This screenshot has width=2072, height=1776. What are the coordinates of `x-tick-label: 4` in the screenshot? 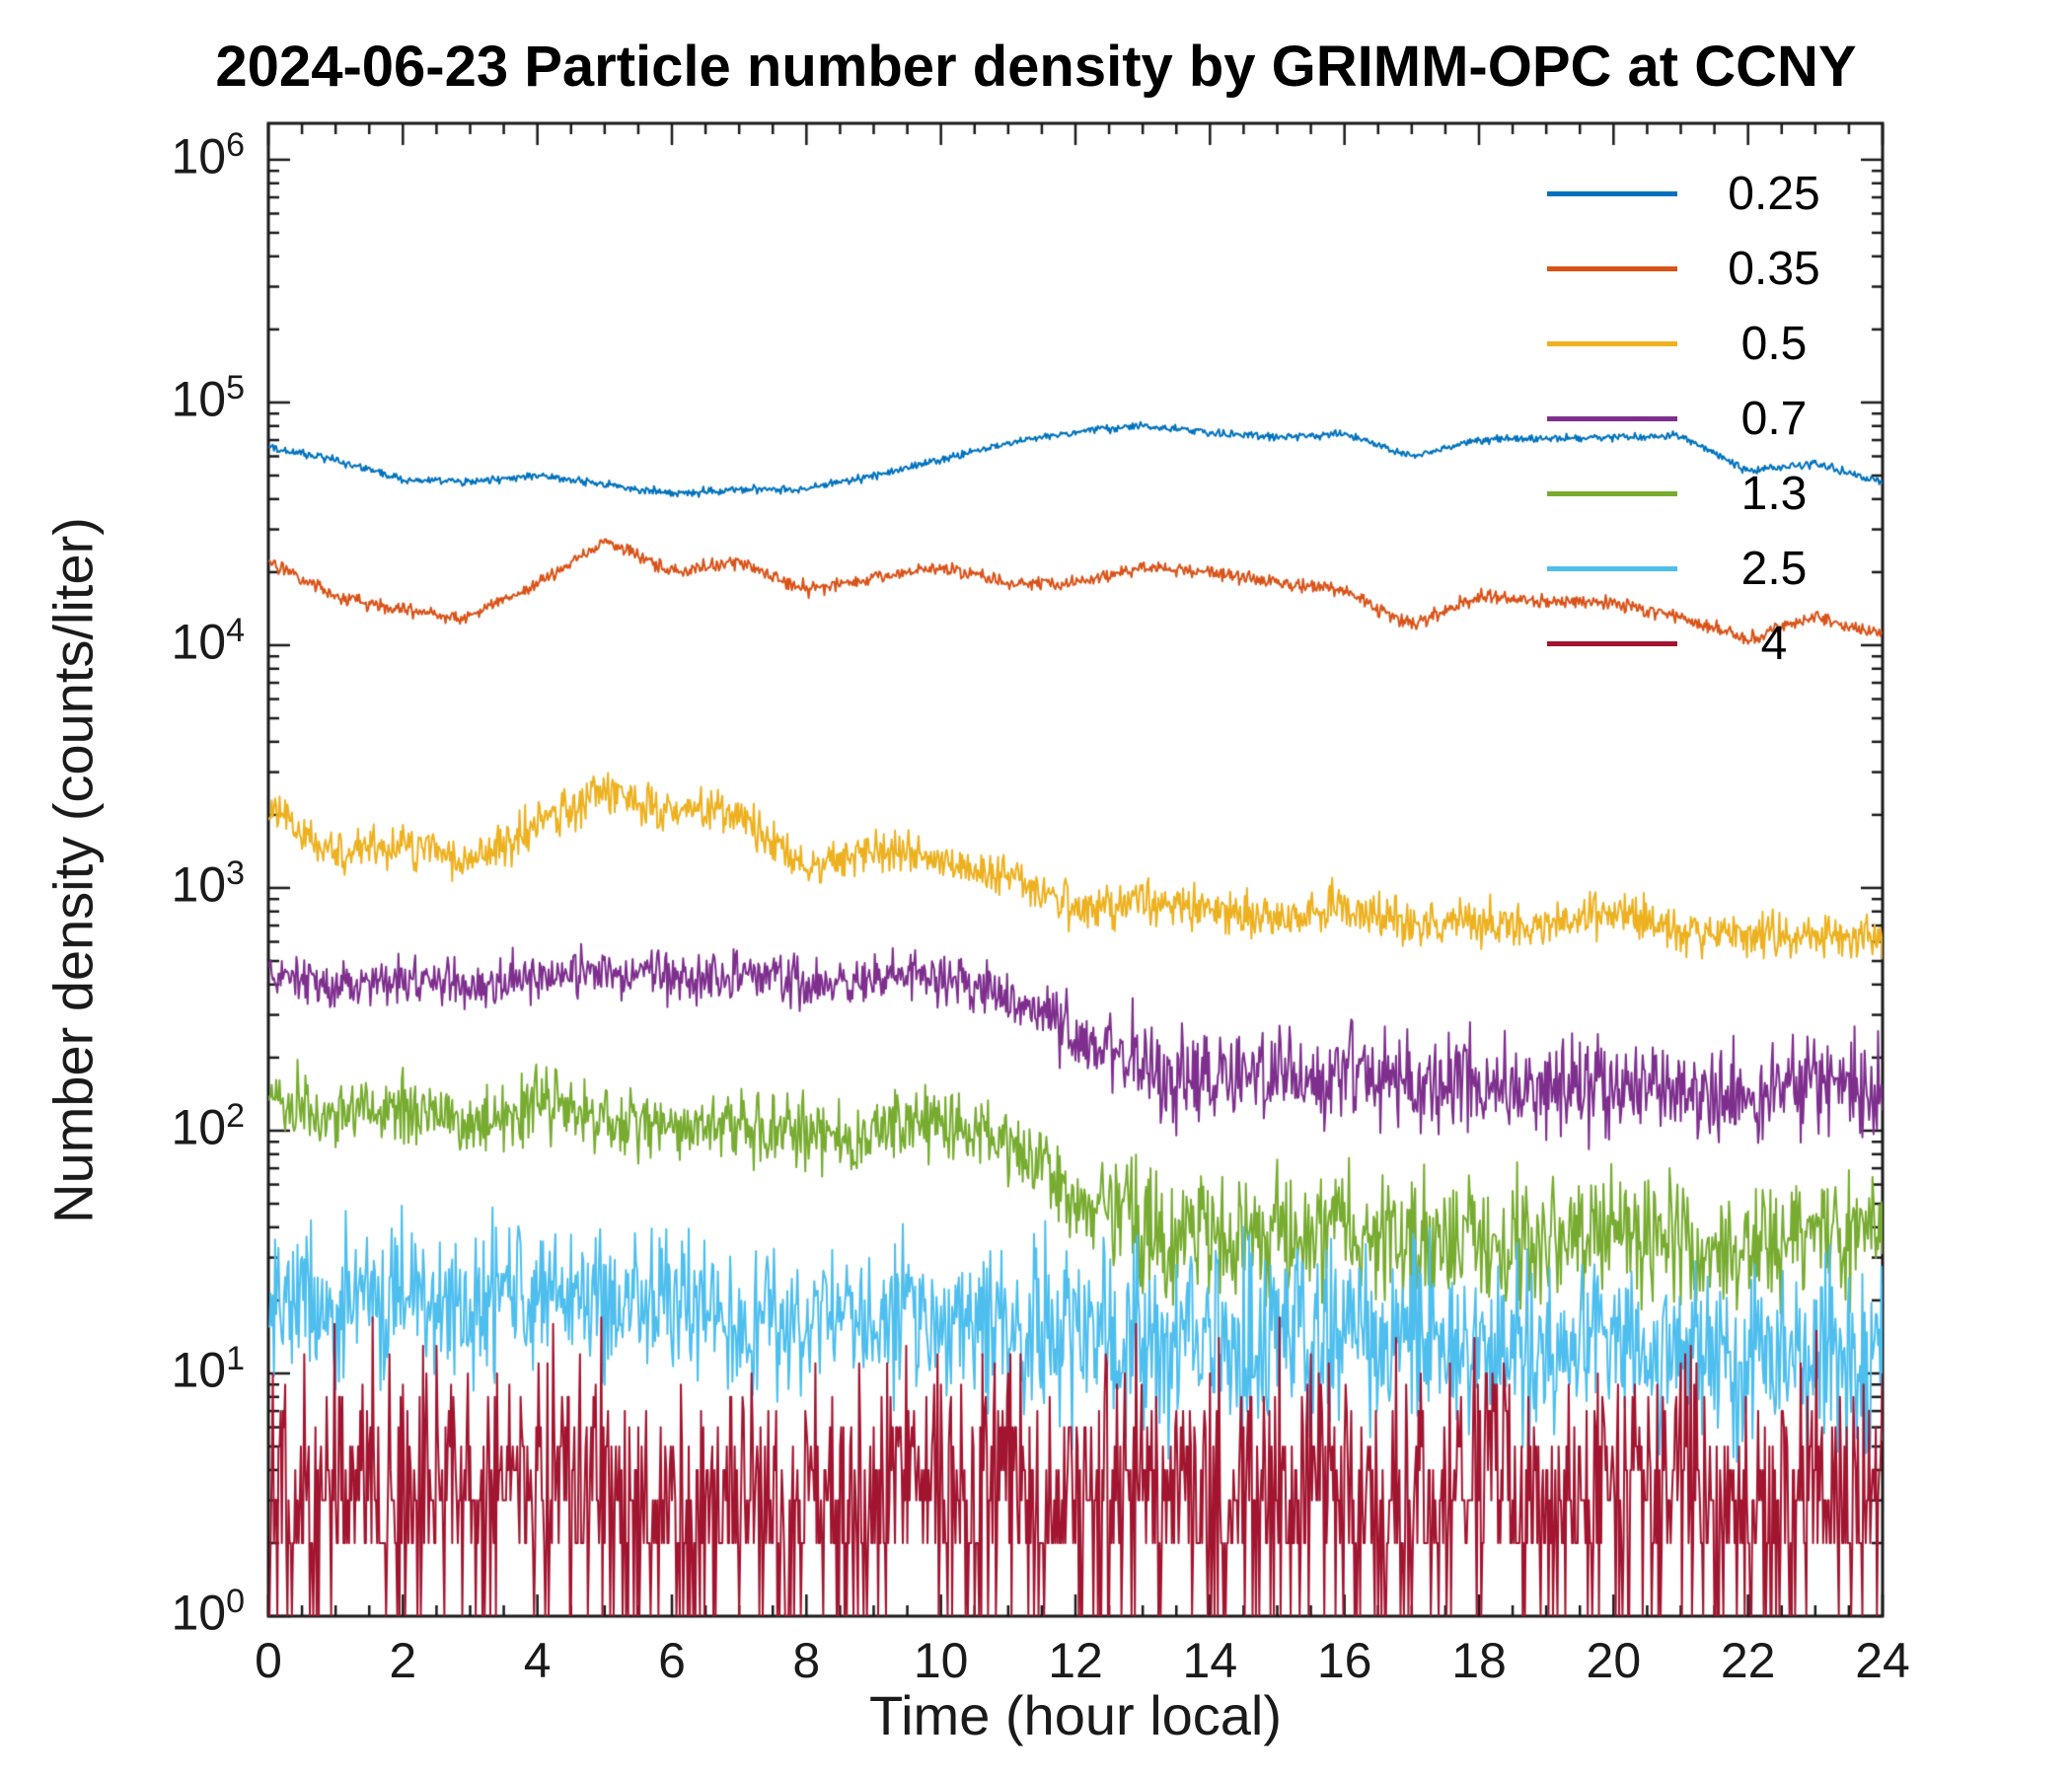 It's located at (537, 1661).